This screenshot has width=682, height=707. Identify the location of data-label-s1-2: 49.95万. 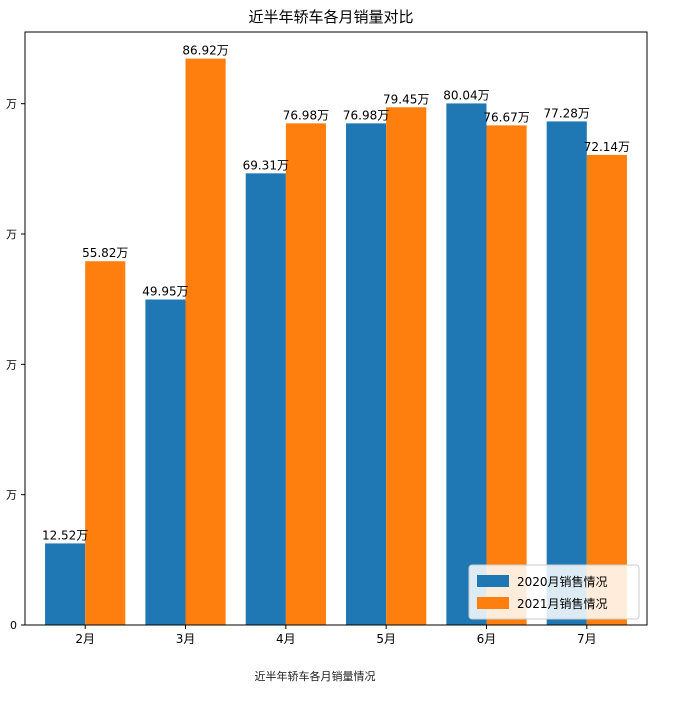
(165, 292).